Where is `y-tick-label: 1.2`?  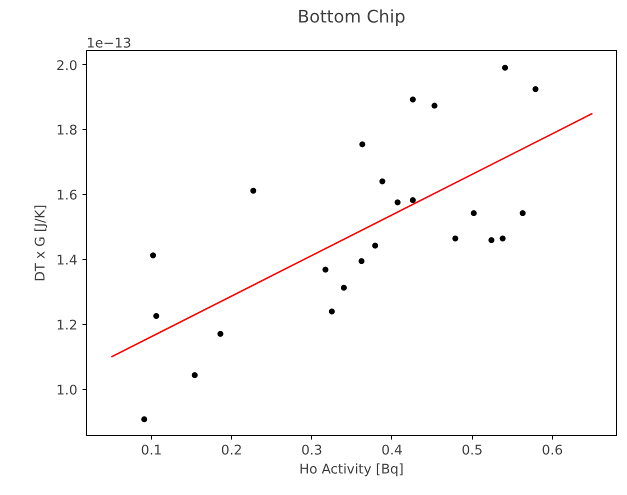 y-tick-label: 1.2 is located at coordinates (67, 326).